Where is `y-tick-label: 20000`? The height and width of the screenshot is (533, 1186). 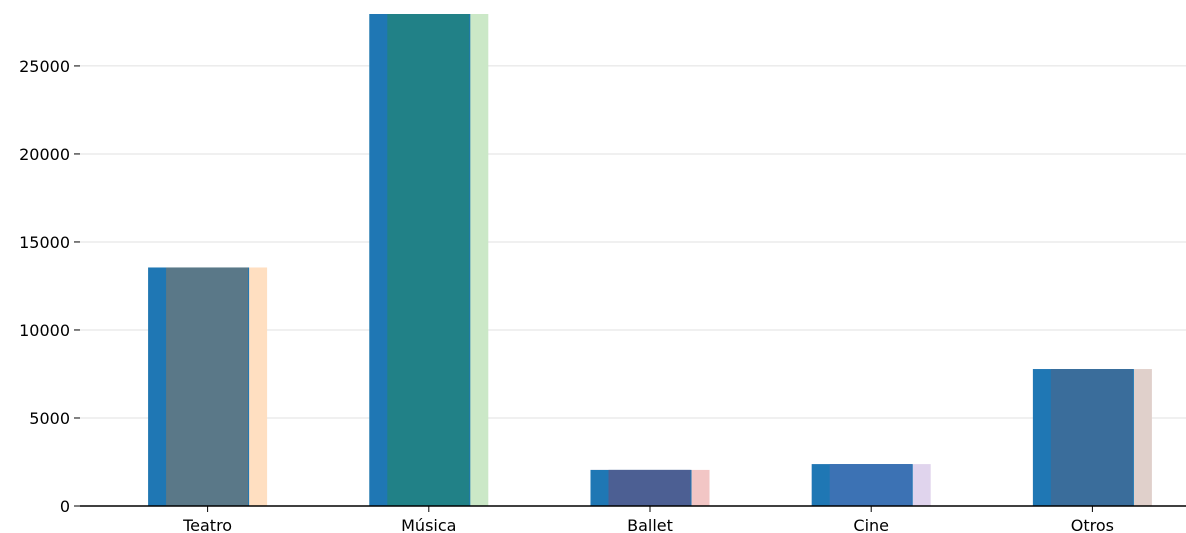
y-tick-label: 20000 is located at coordinates (44, 154).